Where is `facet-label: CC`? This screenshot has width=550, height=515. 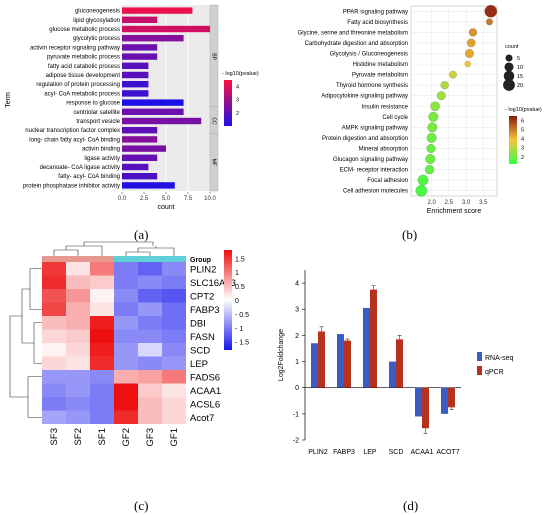
facet-label: CC is located at coordinates (214, 121).